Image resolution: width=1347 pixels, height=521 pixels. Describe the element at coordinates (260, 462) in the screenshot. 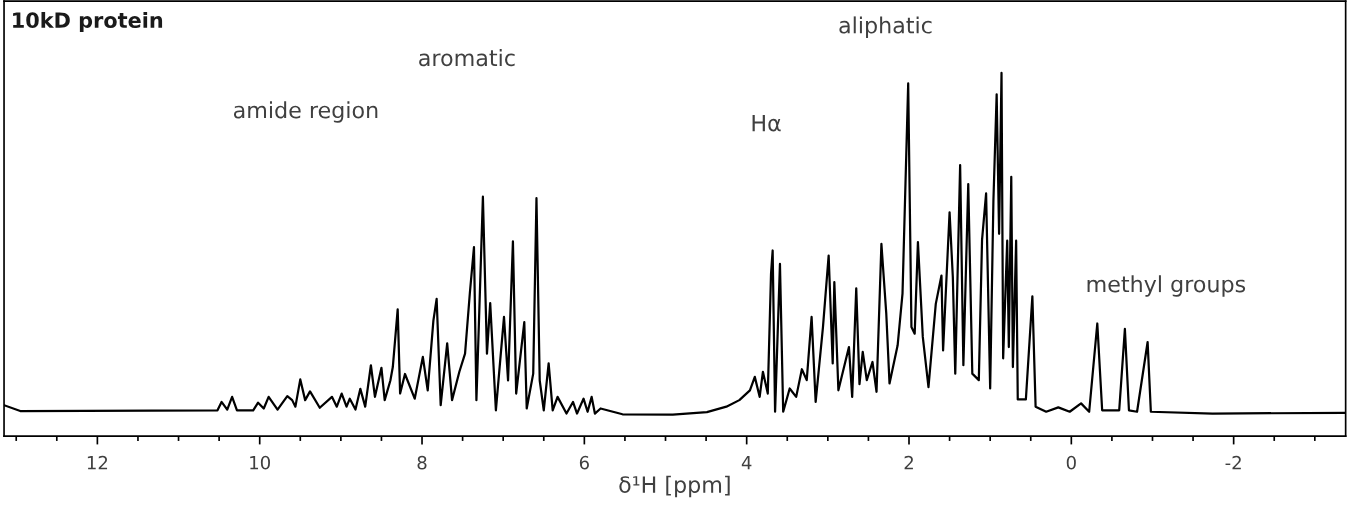

I see `x-tick-label: 10` at that location.